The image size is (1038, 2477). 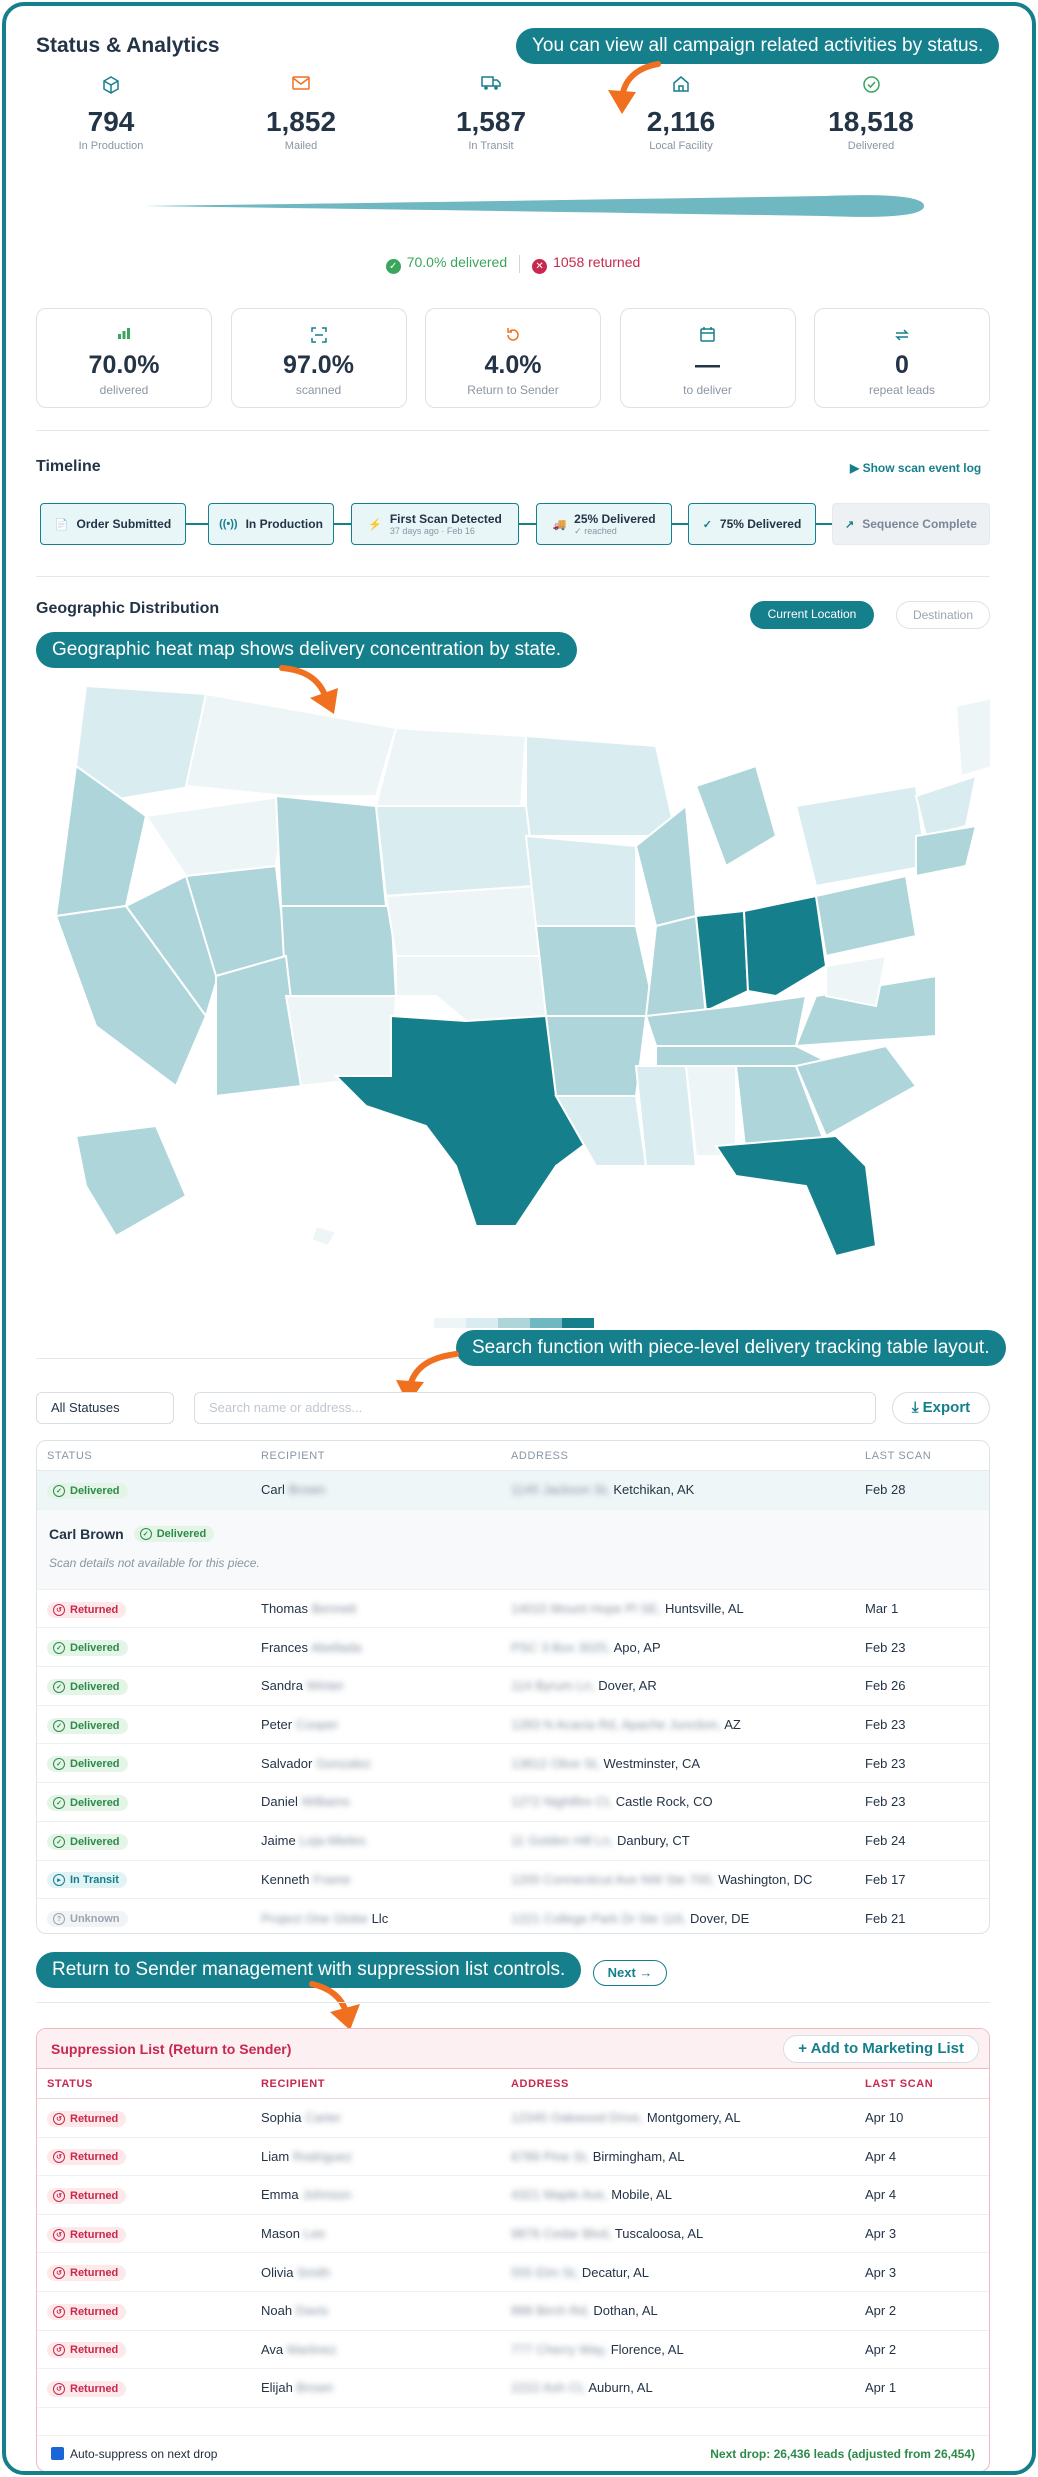 What do you see at coordinates (301, 114) in the screenshot?
I see `stat-mailed: 1,852 Mailed` at bounding box center [301, 114].